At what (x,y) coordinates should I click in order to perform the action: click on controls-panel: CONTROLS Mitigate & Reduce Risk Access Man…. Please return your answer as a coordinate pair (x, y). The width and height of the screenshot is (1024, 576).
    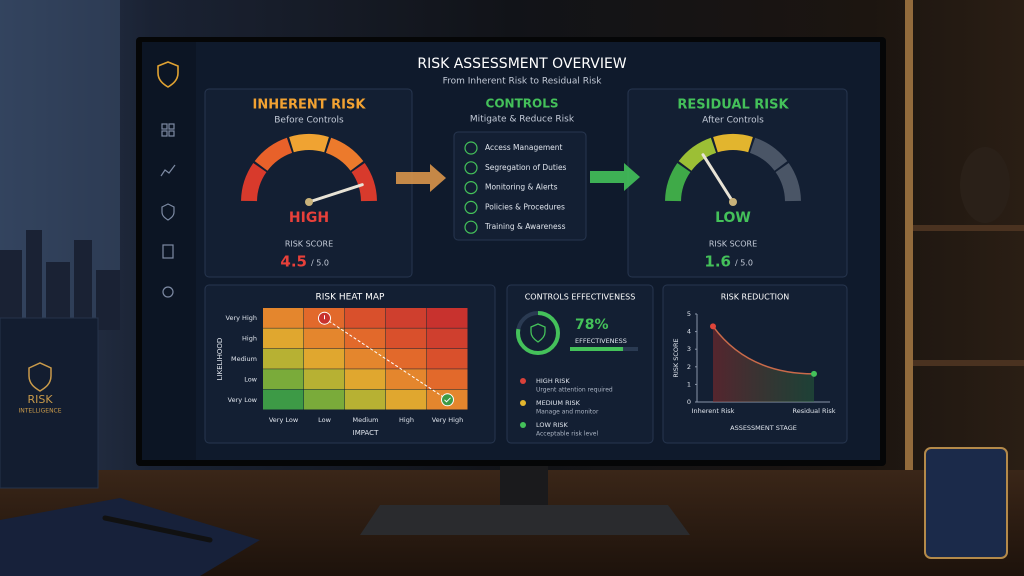
    Looking at the image, I should click on (519, 165).